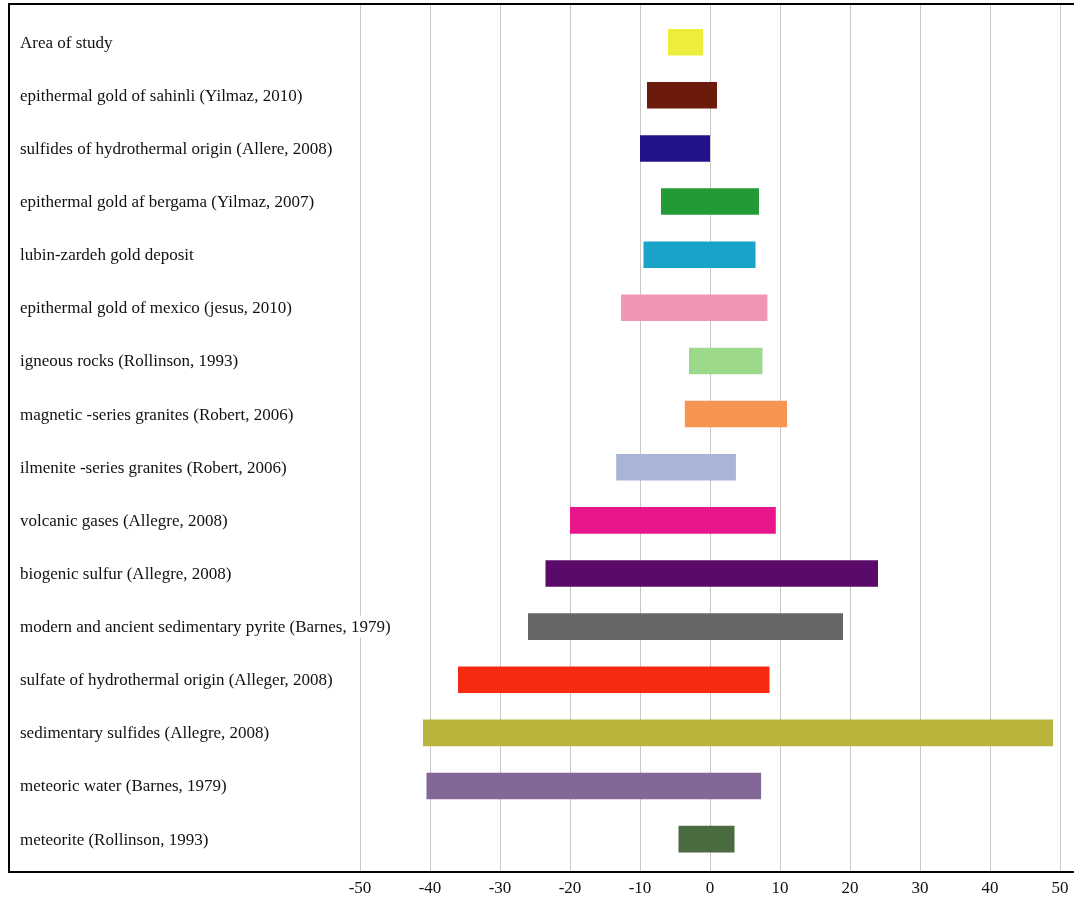  Describe the element at coordinates (107, 254) in the screenshot. I see `y-tick-label: lubin-zardeh gold deposit` at that location.